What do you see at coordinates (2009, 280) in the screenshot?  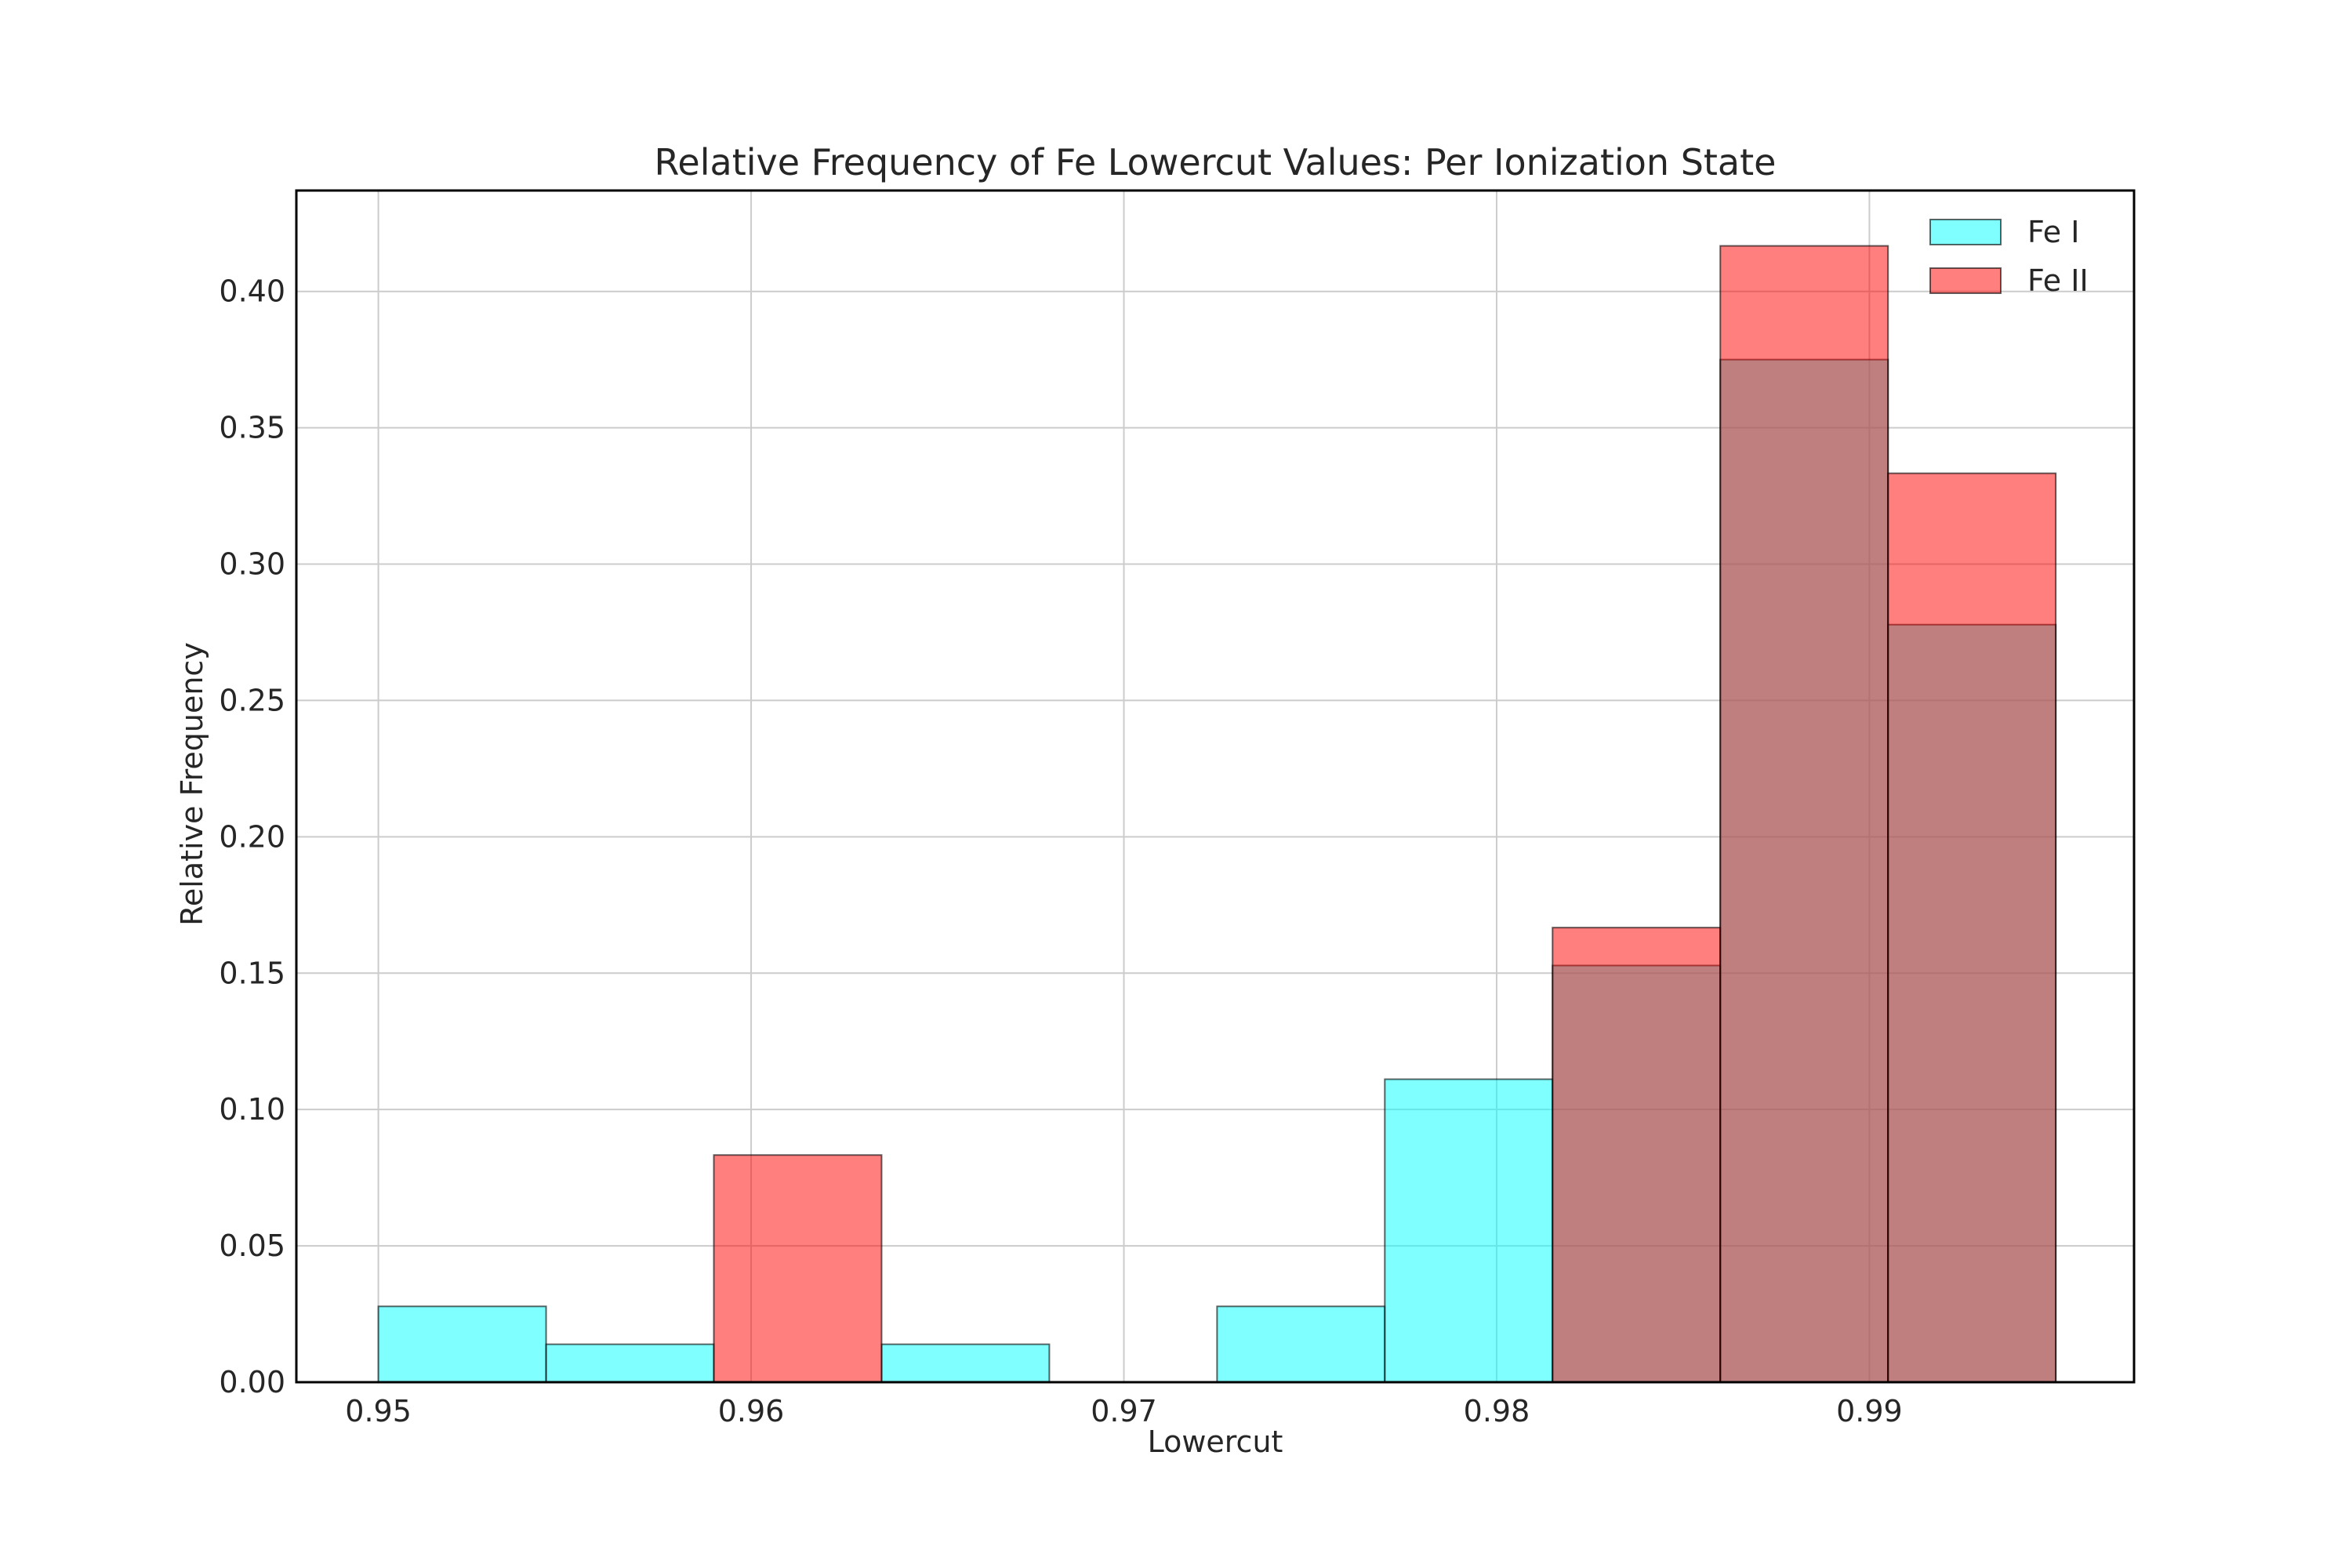 I see `legend-entry: Fe II` at bounding box center [2009, 280].